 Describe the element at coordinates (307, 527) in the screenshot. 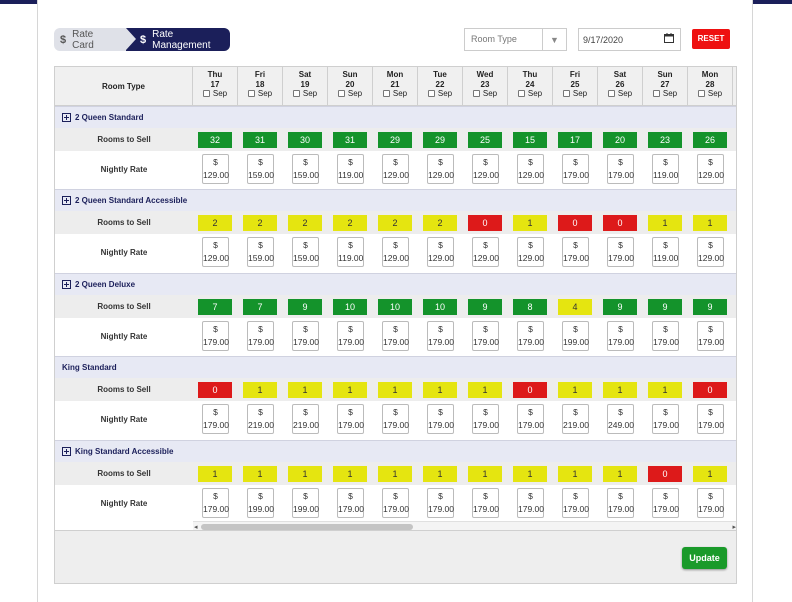

I see `scrollbar-thumb` at that location.